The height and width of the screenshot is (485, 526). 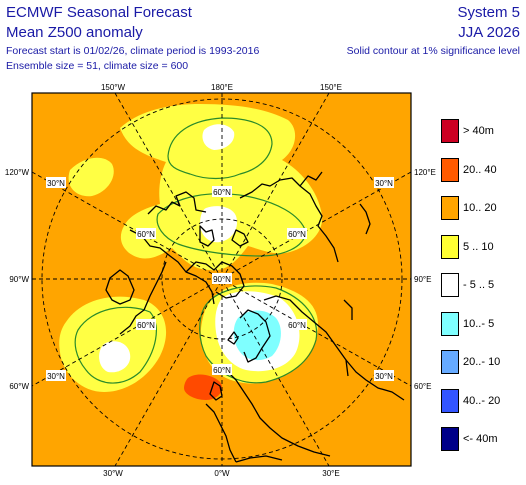 I want to click on lat-label-pole-90: 90°N, so click(x=222, y=279).